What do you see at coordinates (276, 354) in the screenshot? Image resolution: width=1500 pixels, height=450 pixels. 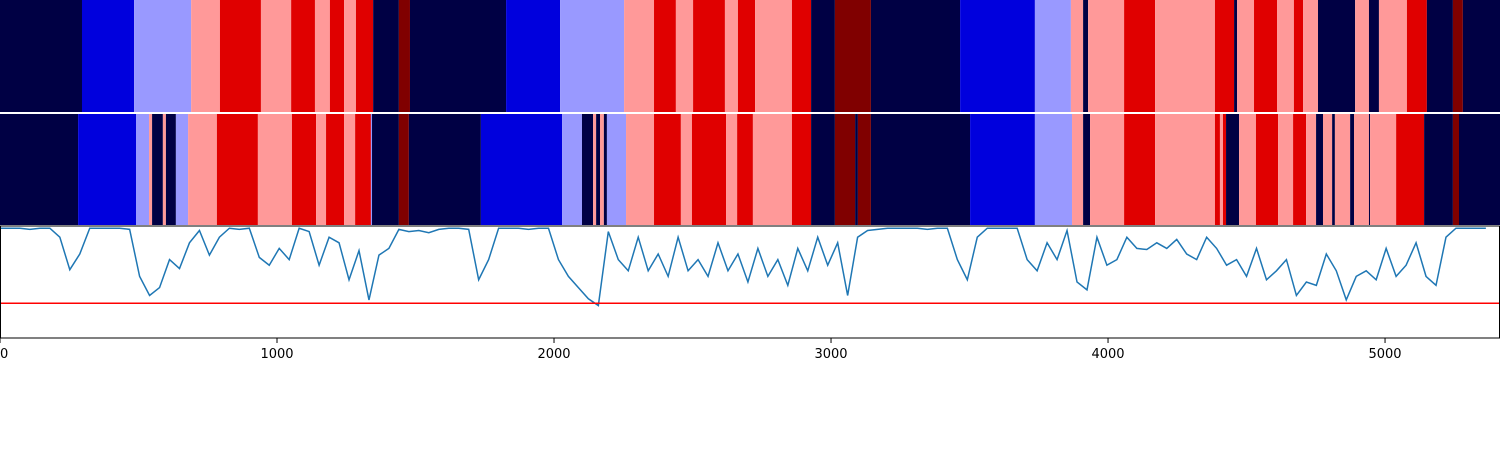 I see `x-tick-label: 1000` at bounding box center [276, 354].